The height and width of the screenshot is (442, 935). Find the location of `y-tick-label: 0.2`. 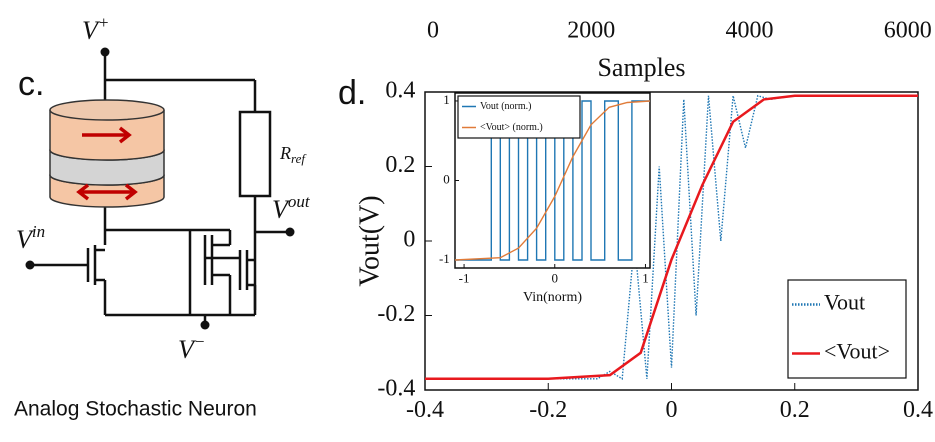

y-tick-label: 0.2 is located at coordinates (400, 165).